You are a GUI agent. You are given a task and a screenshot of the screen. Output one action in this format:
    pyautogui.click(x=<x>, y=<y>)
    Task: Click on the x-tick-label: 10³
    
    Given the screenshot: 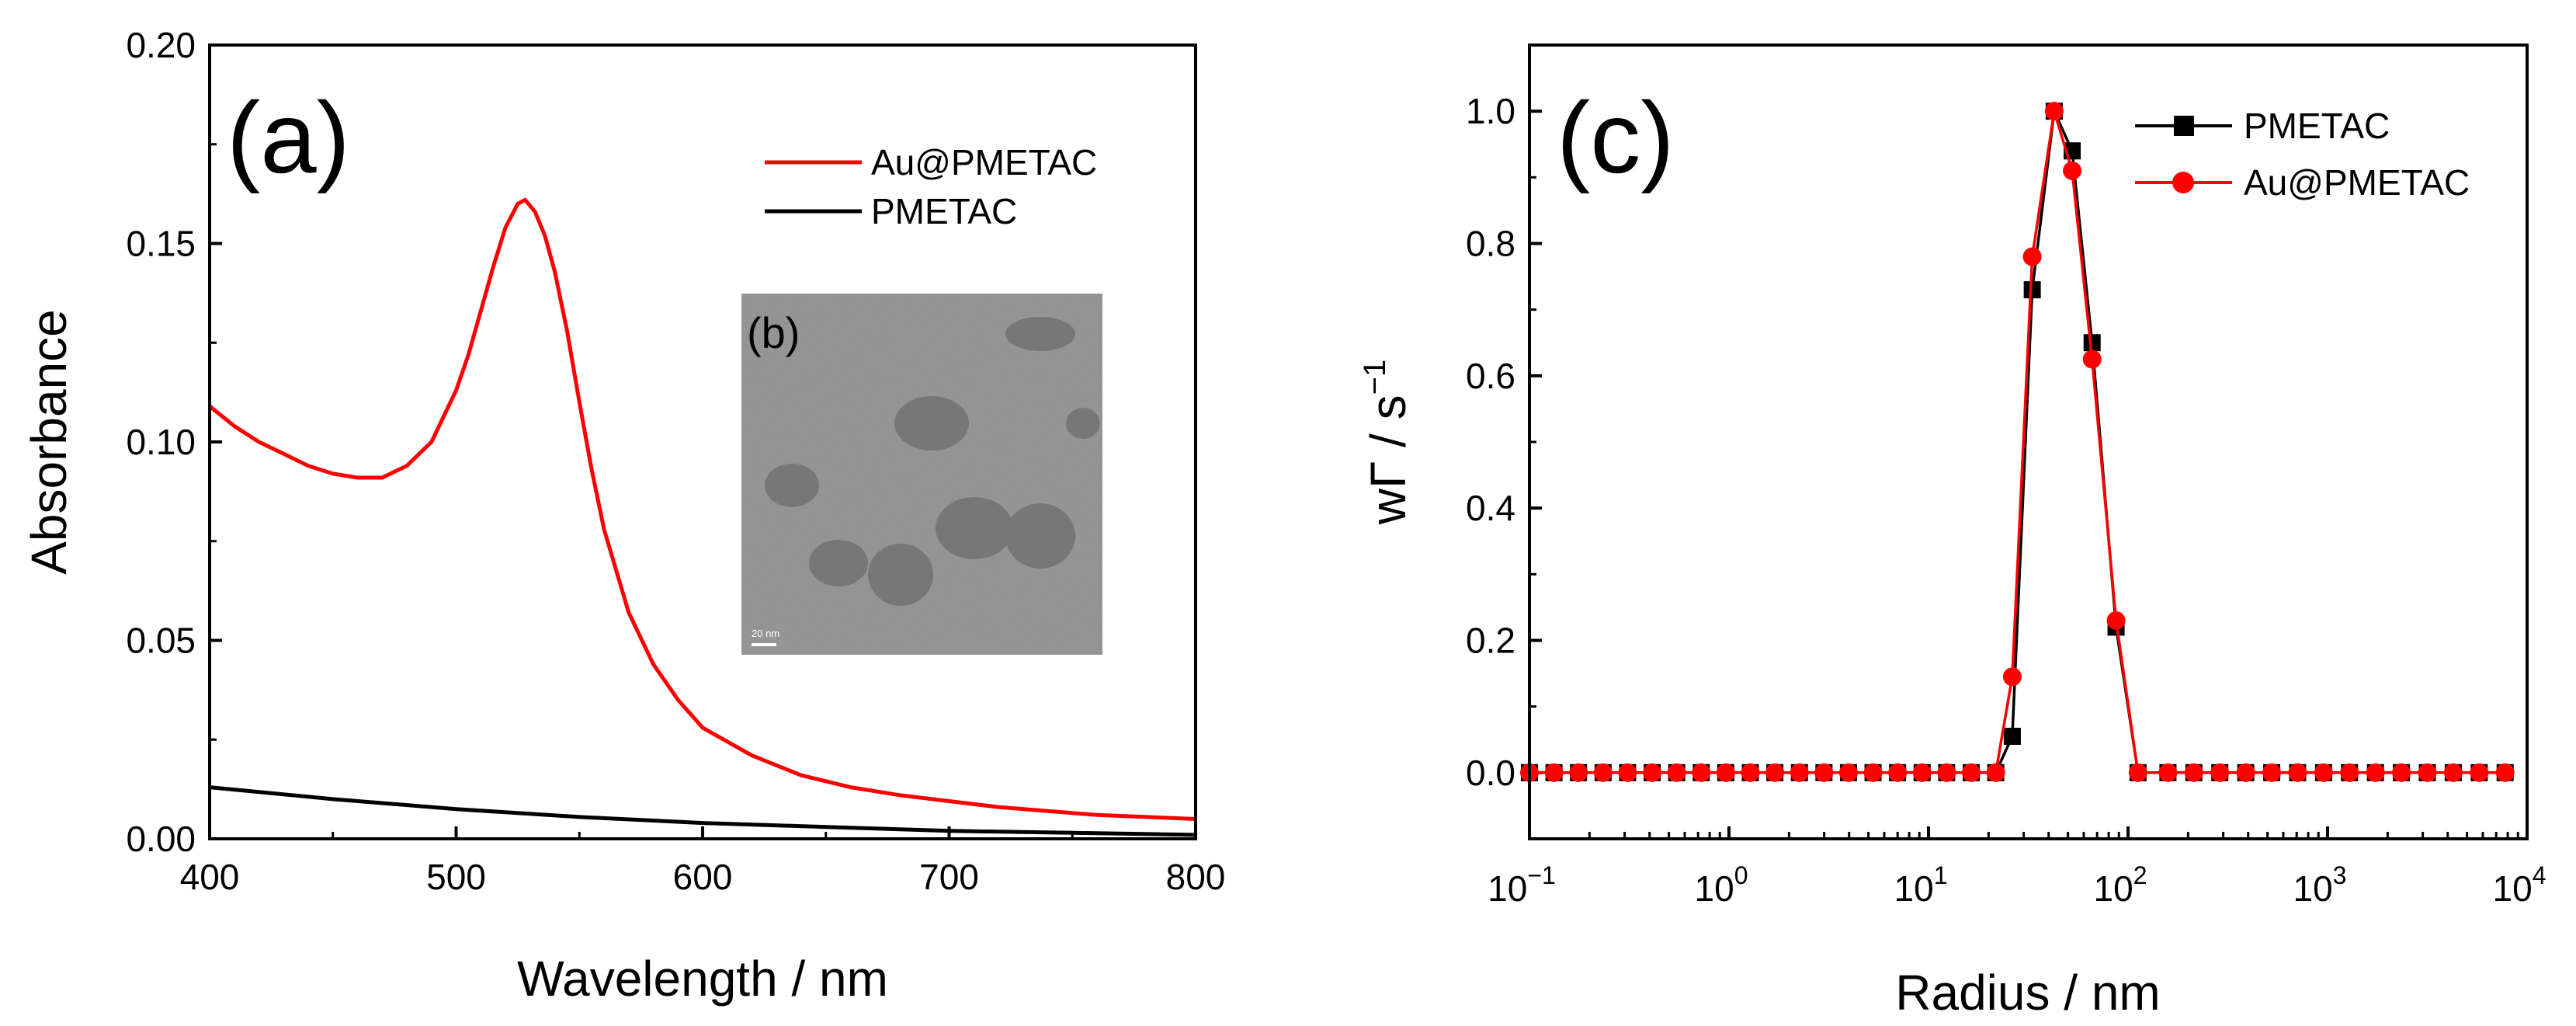 What is the action you would take?
    pyautogui.click(x=2320, y=885)
    